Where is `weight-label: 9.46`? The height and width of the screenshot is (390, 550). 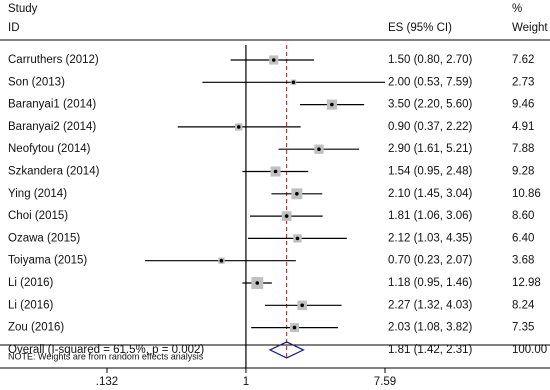 weight-label: 9.46 is located at coordinates (523, 105).